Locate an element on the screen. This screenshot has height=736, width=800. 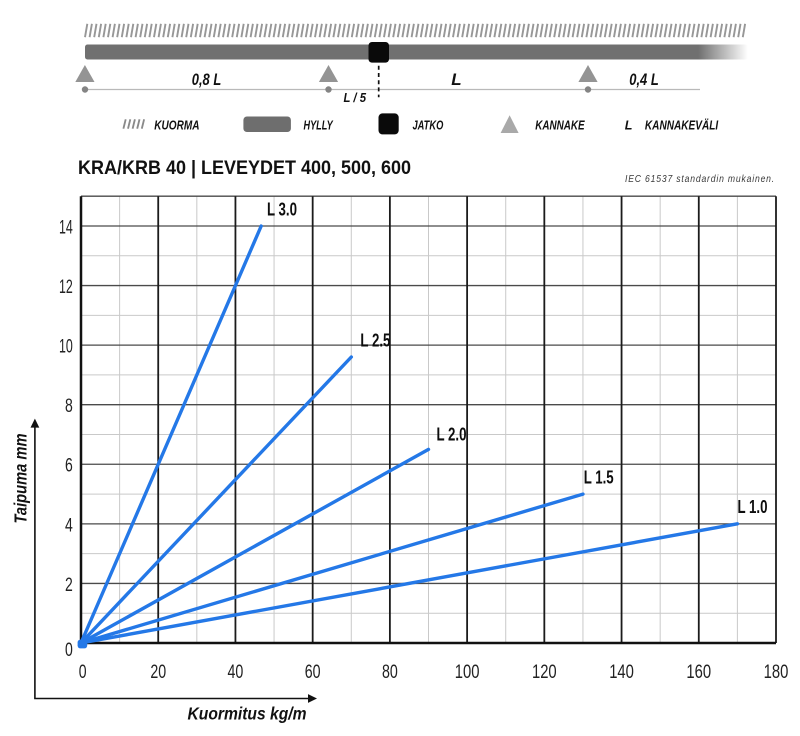
svg-text: L 2.5 is located at coordinates (375, 340).